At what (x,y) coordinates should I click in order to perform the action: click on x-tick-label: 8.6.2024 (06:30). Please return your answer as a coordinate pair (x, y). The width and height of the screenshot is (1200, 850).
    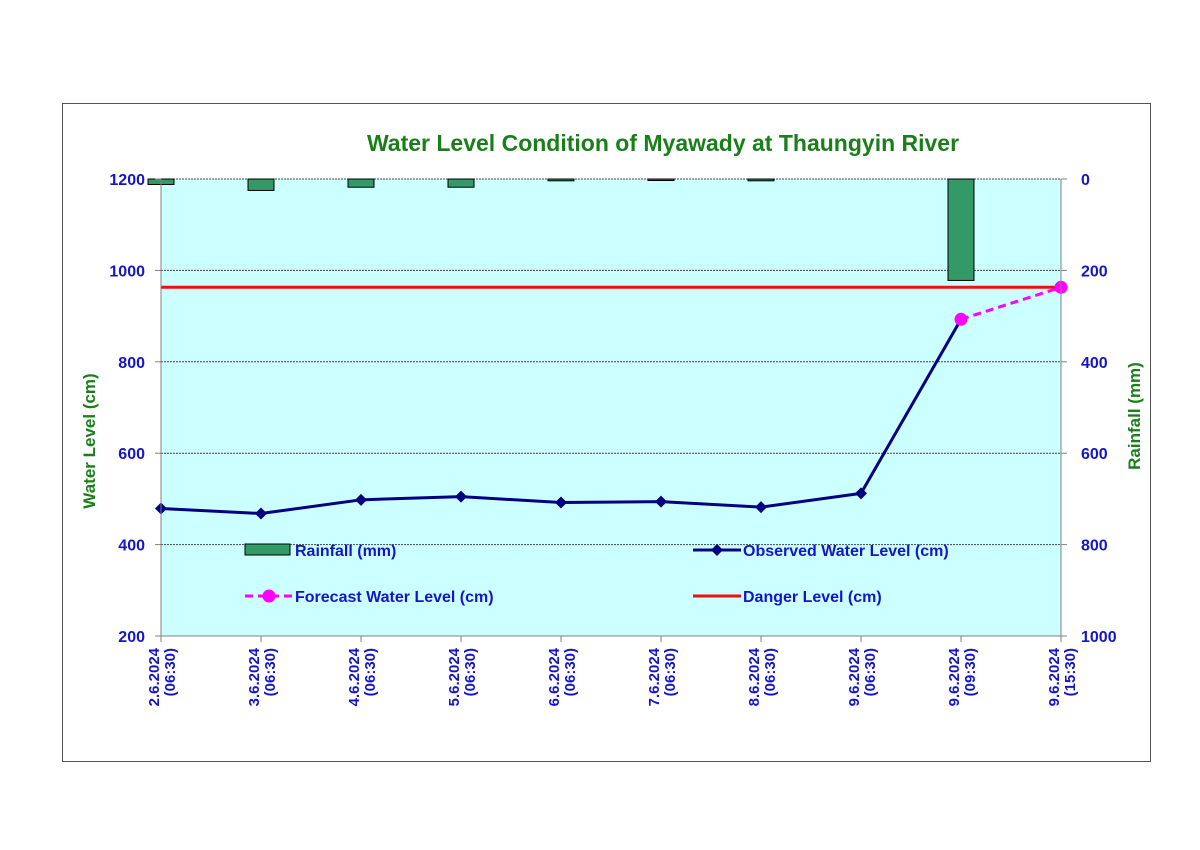
    Looking at the image, I should click on (762, 676).